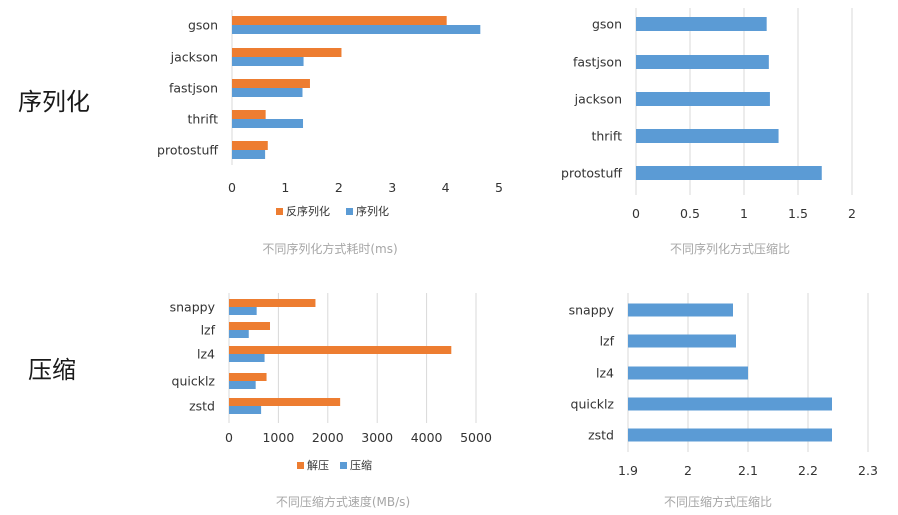 Image resolution: width=898 pixels, height=515 pixels. Describe the element at coordinates (591, 173) in the screenshot. I see `ser-ratio-category-label: protostuff` at that location.